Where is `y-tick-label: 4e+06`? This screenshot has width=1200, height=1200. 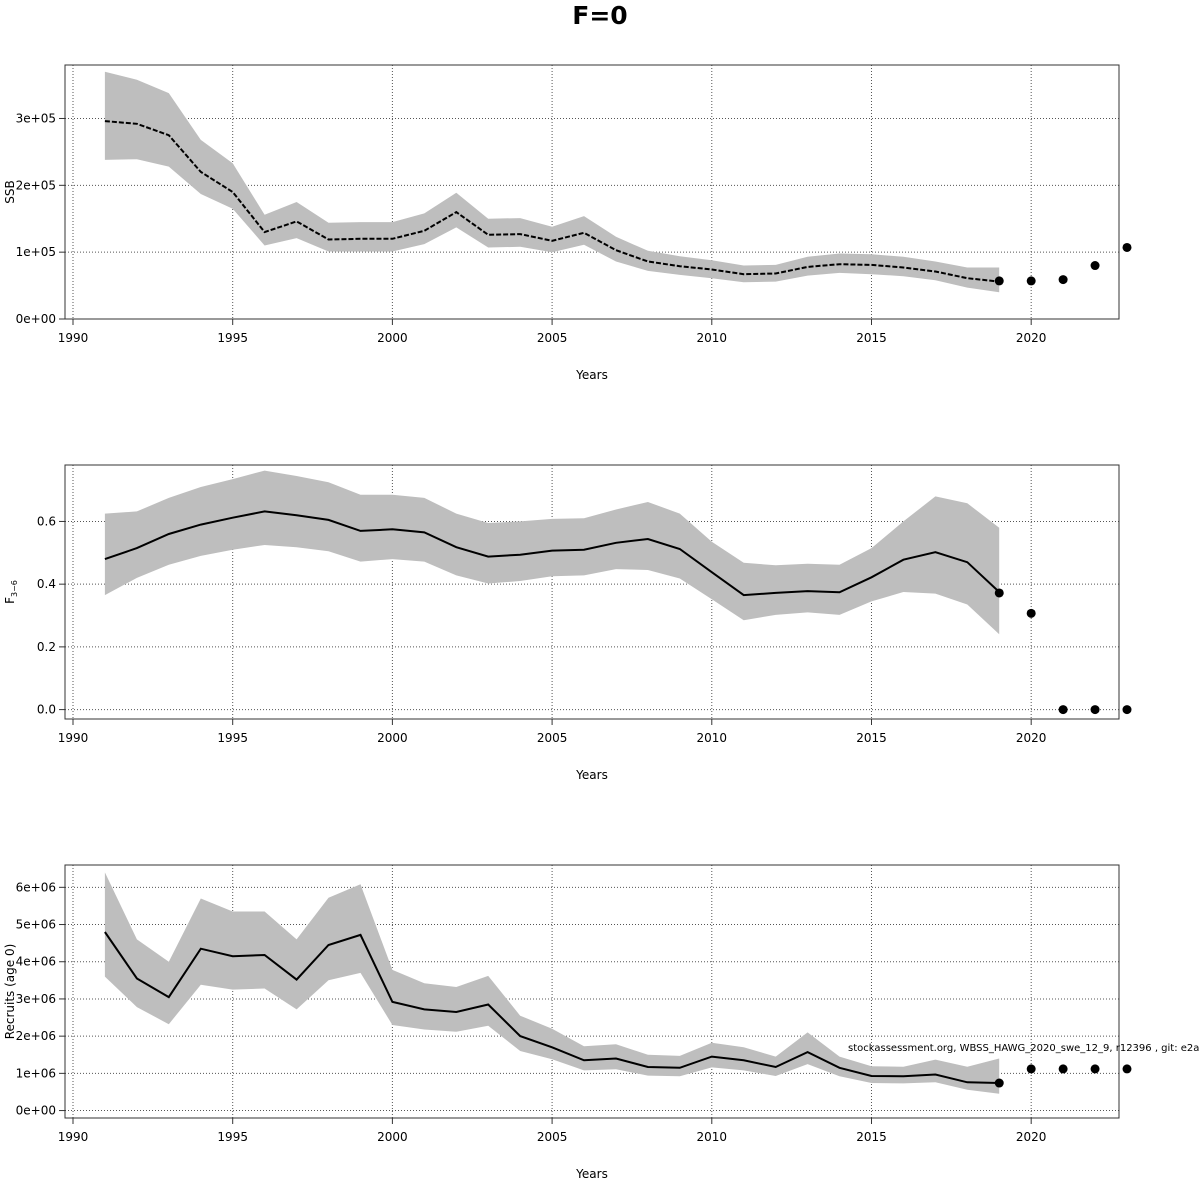 y-tick-label: 4e+06 is located at coordinates (36, 962).